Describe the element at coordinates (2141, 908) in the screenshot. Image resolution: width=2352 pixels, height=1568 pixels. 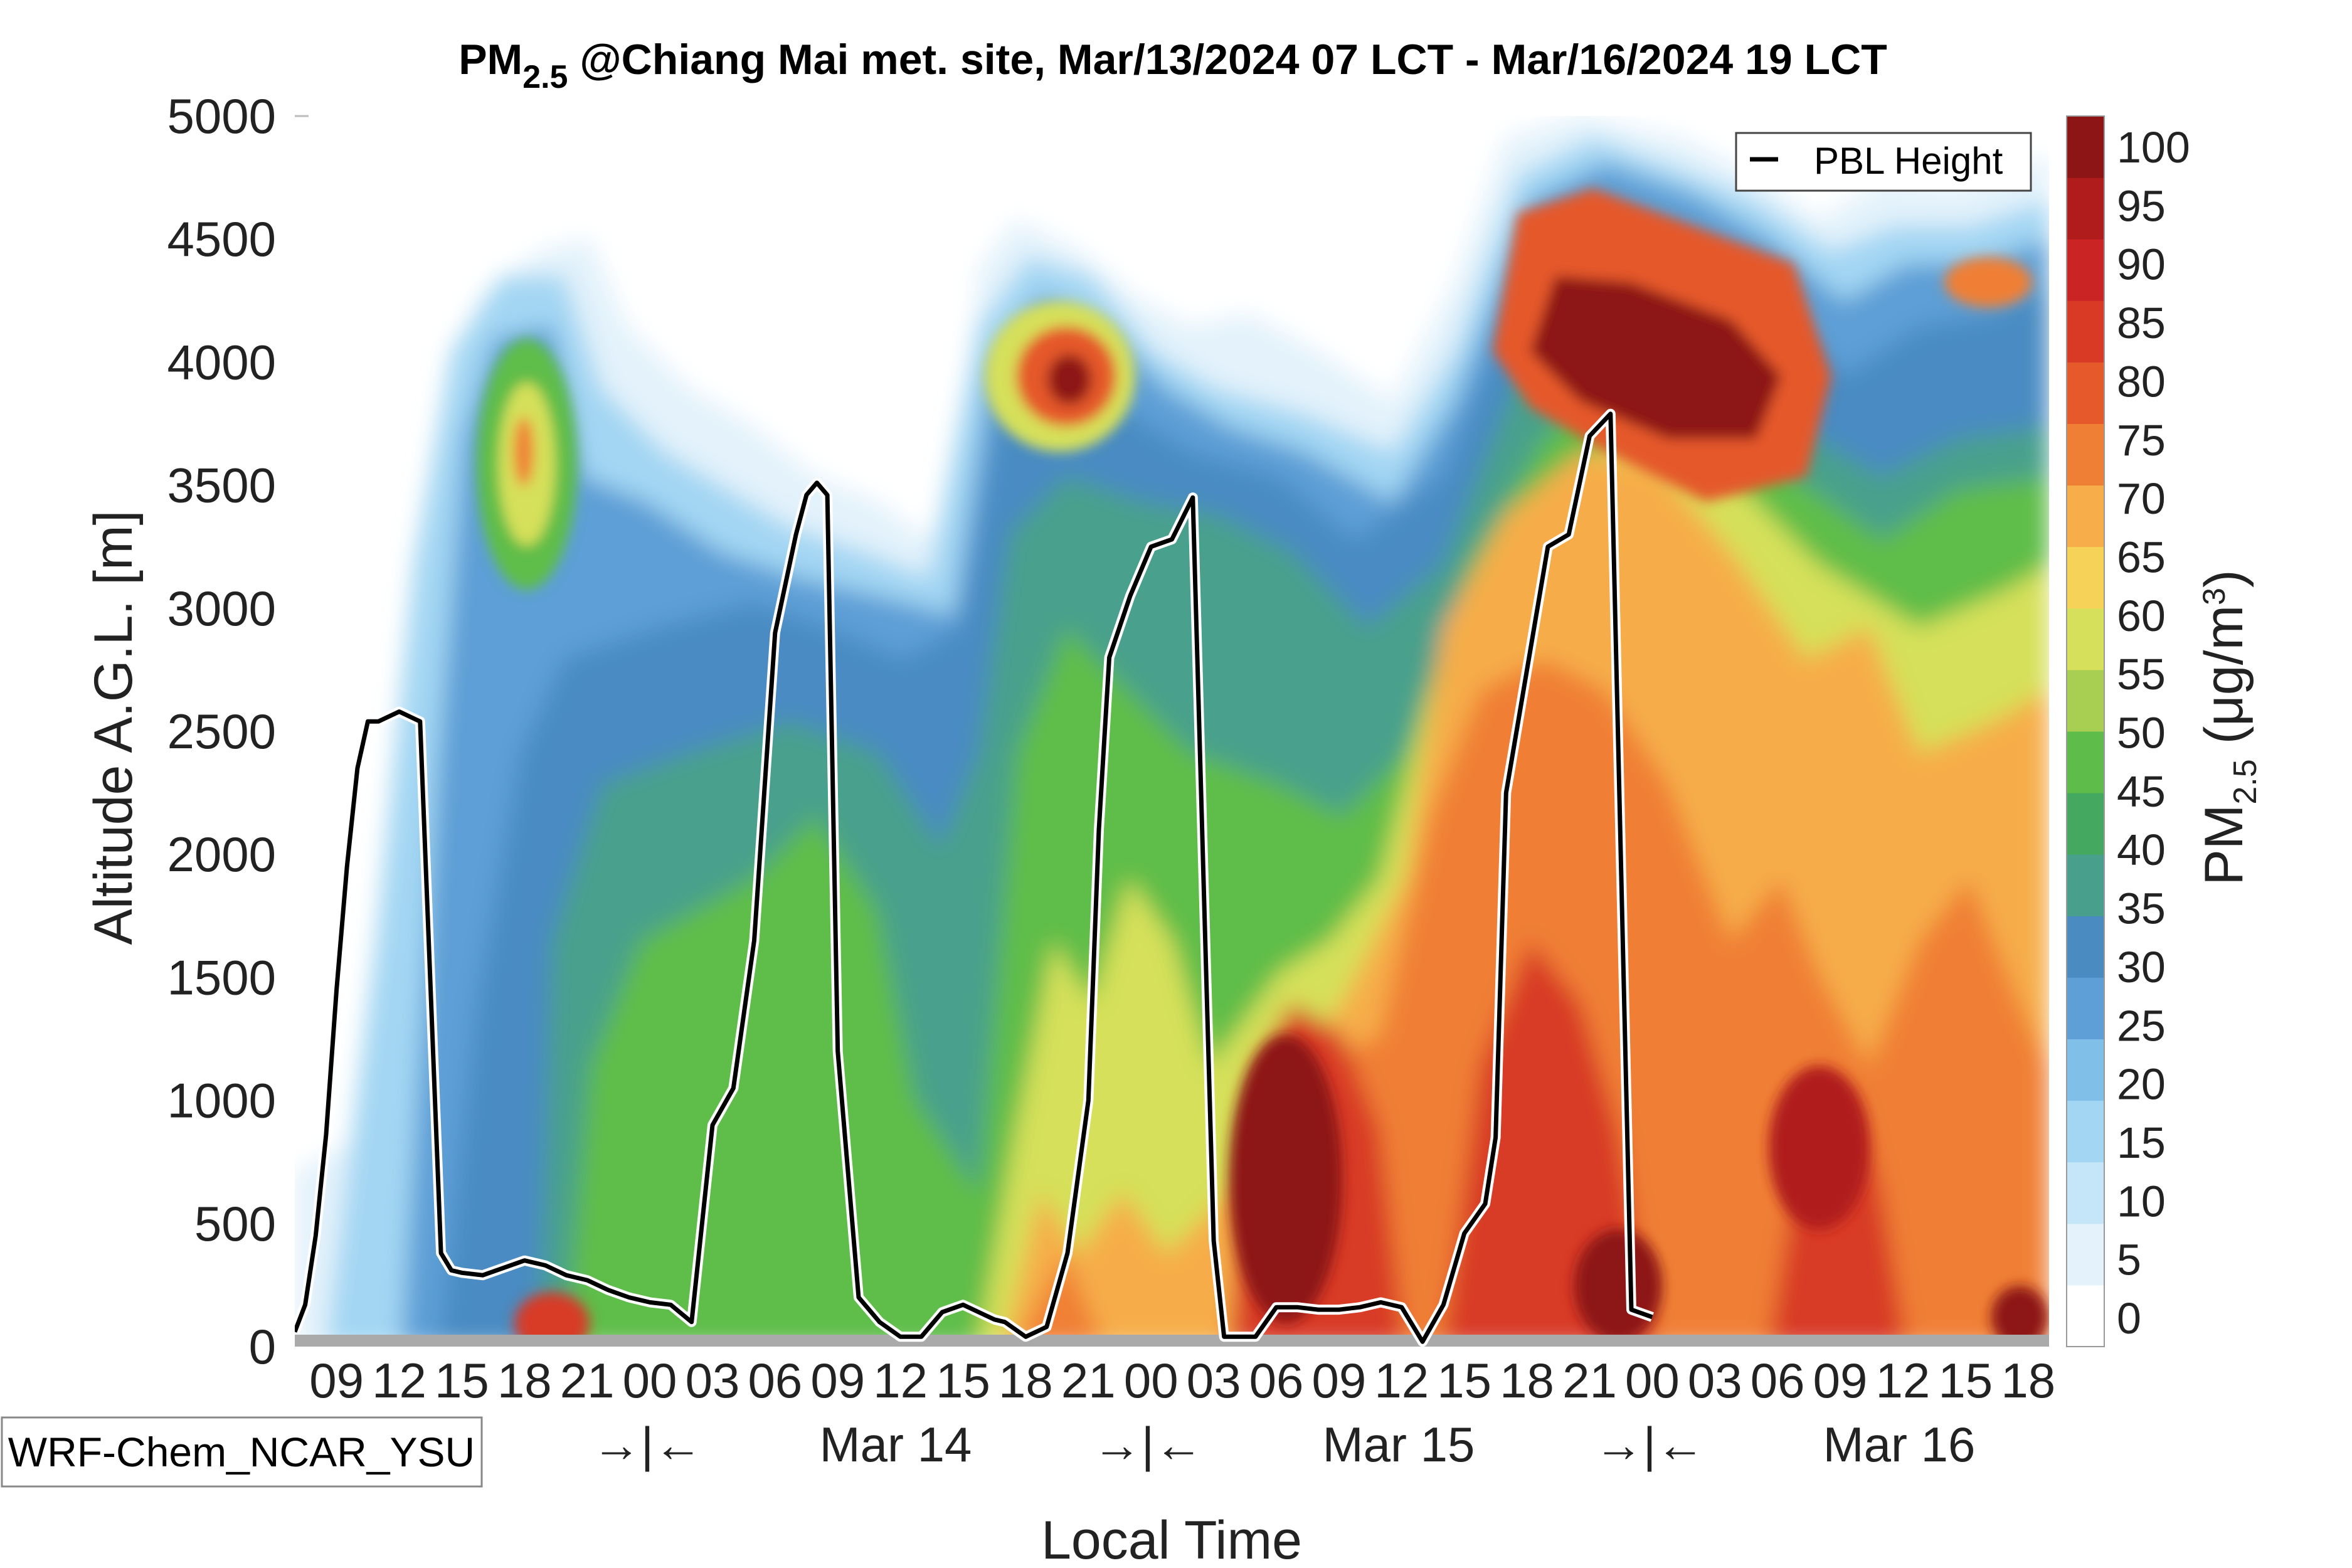
I see `colorbar-tick-label: 35` at that location.